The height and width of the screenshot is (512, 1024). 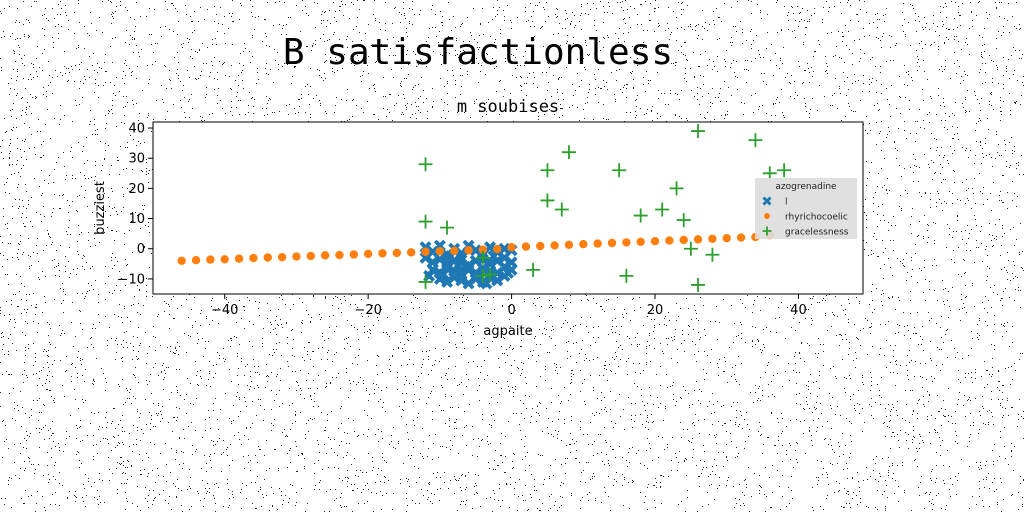 I want to click on page-title: B satisfactionless, so click(x=478, y=52).